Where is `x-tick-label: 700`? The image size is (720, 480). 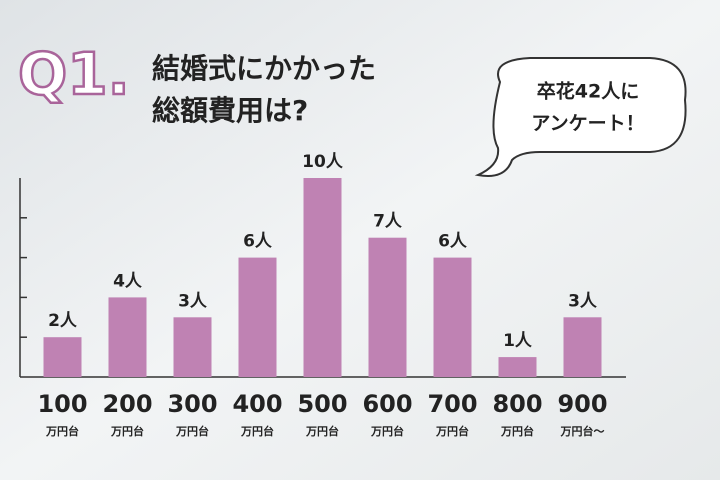 x-tick-label: 700 is located at coordinates (452, 404).